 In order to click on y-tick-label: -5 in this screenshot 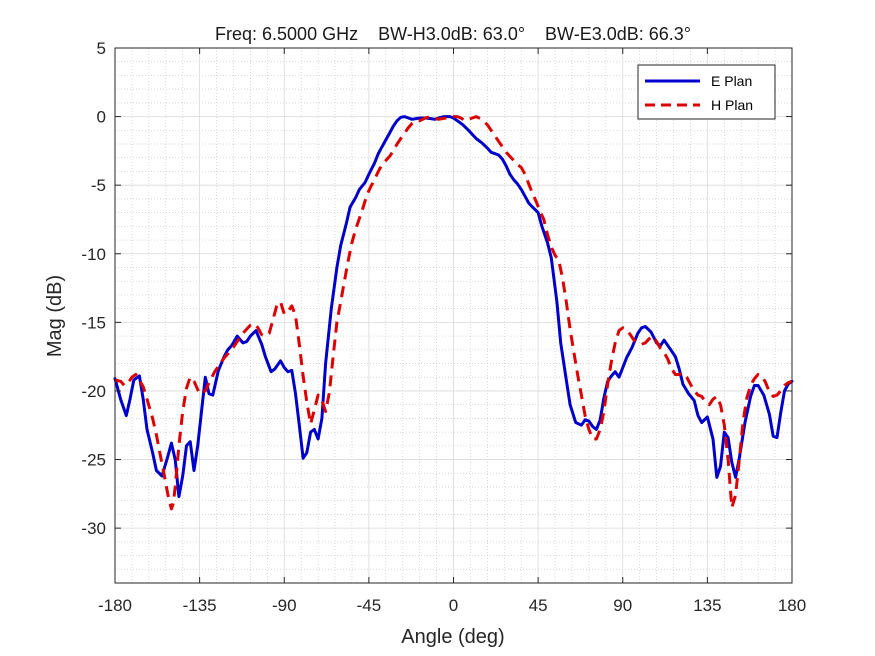, I will do `click(98, 185)`.